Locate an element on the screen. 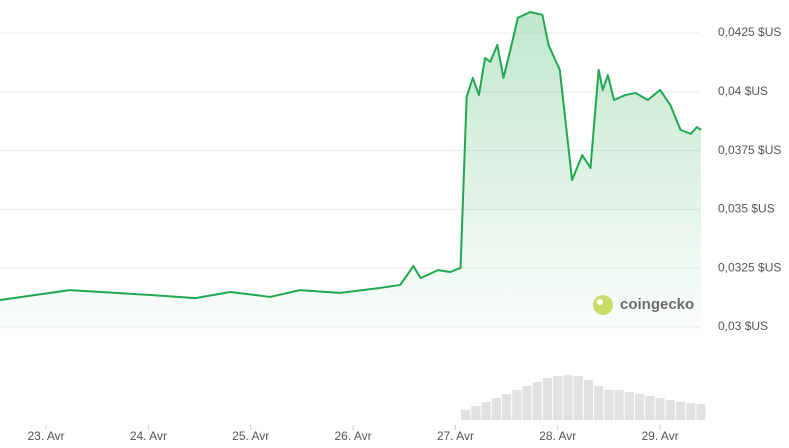 The width and height of the screenshot is (789, 448). x-tick-label: 27. Avr is located at coordinates (455, 436).